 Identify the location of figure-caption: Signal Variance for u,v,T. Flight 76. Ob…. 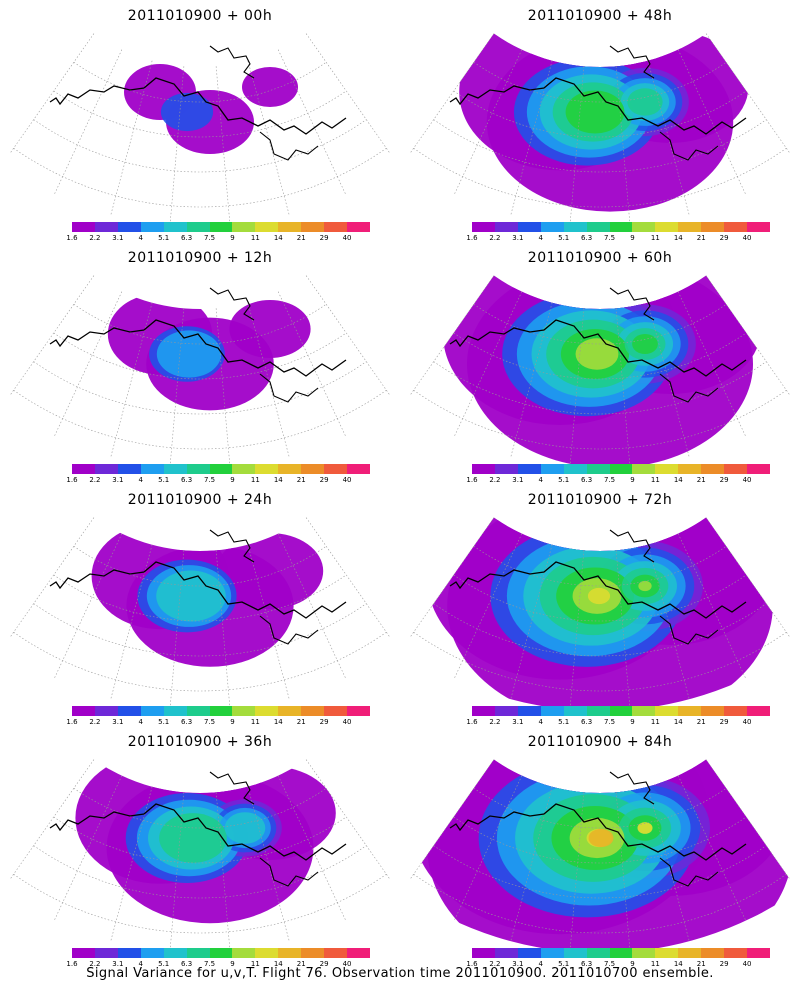
(400, 973).